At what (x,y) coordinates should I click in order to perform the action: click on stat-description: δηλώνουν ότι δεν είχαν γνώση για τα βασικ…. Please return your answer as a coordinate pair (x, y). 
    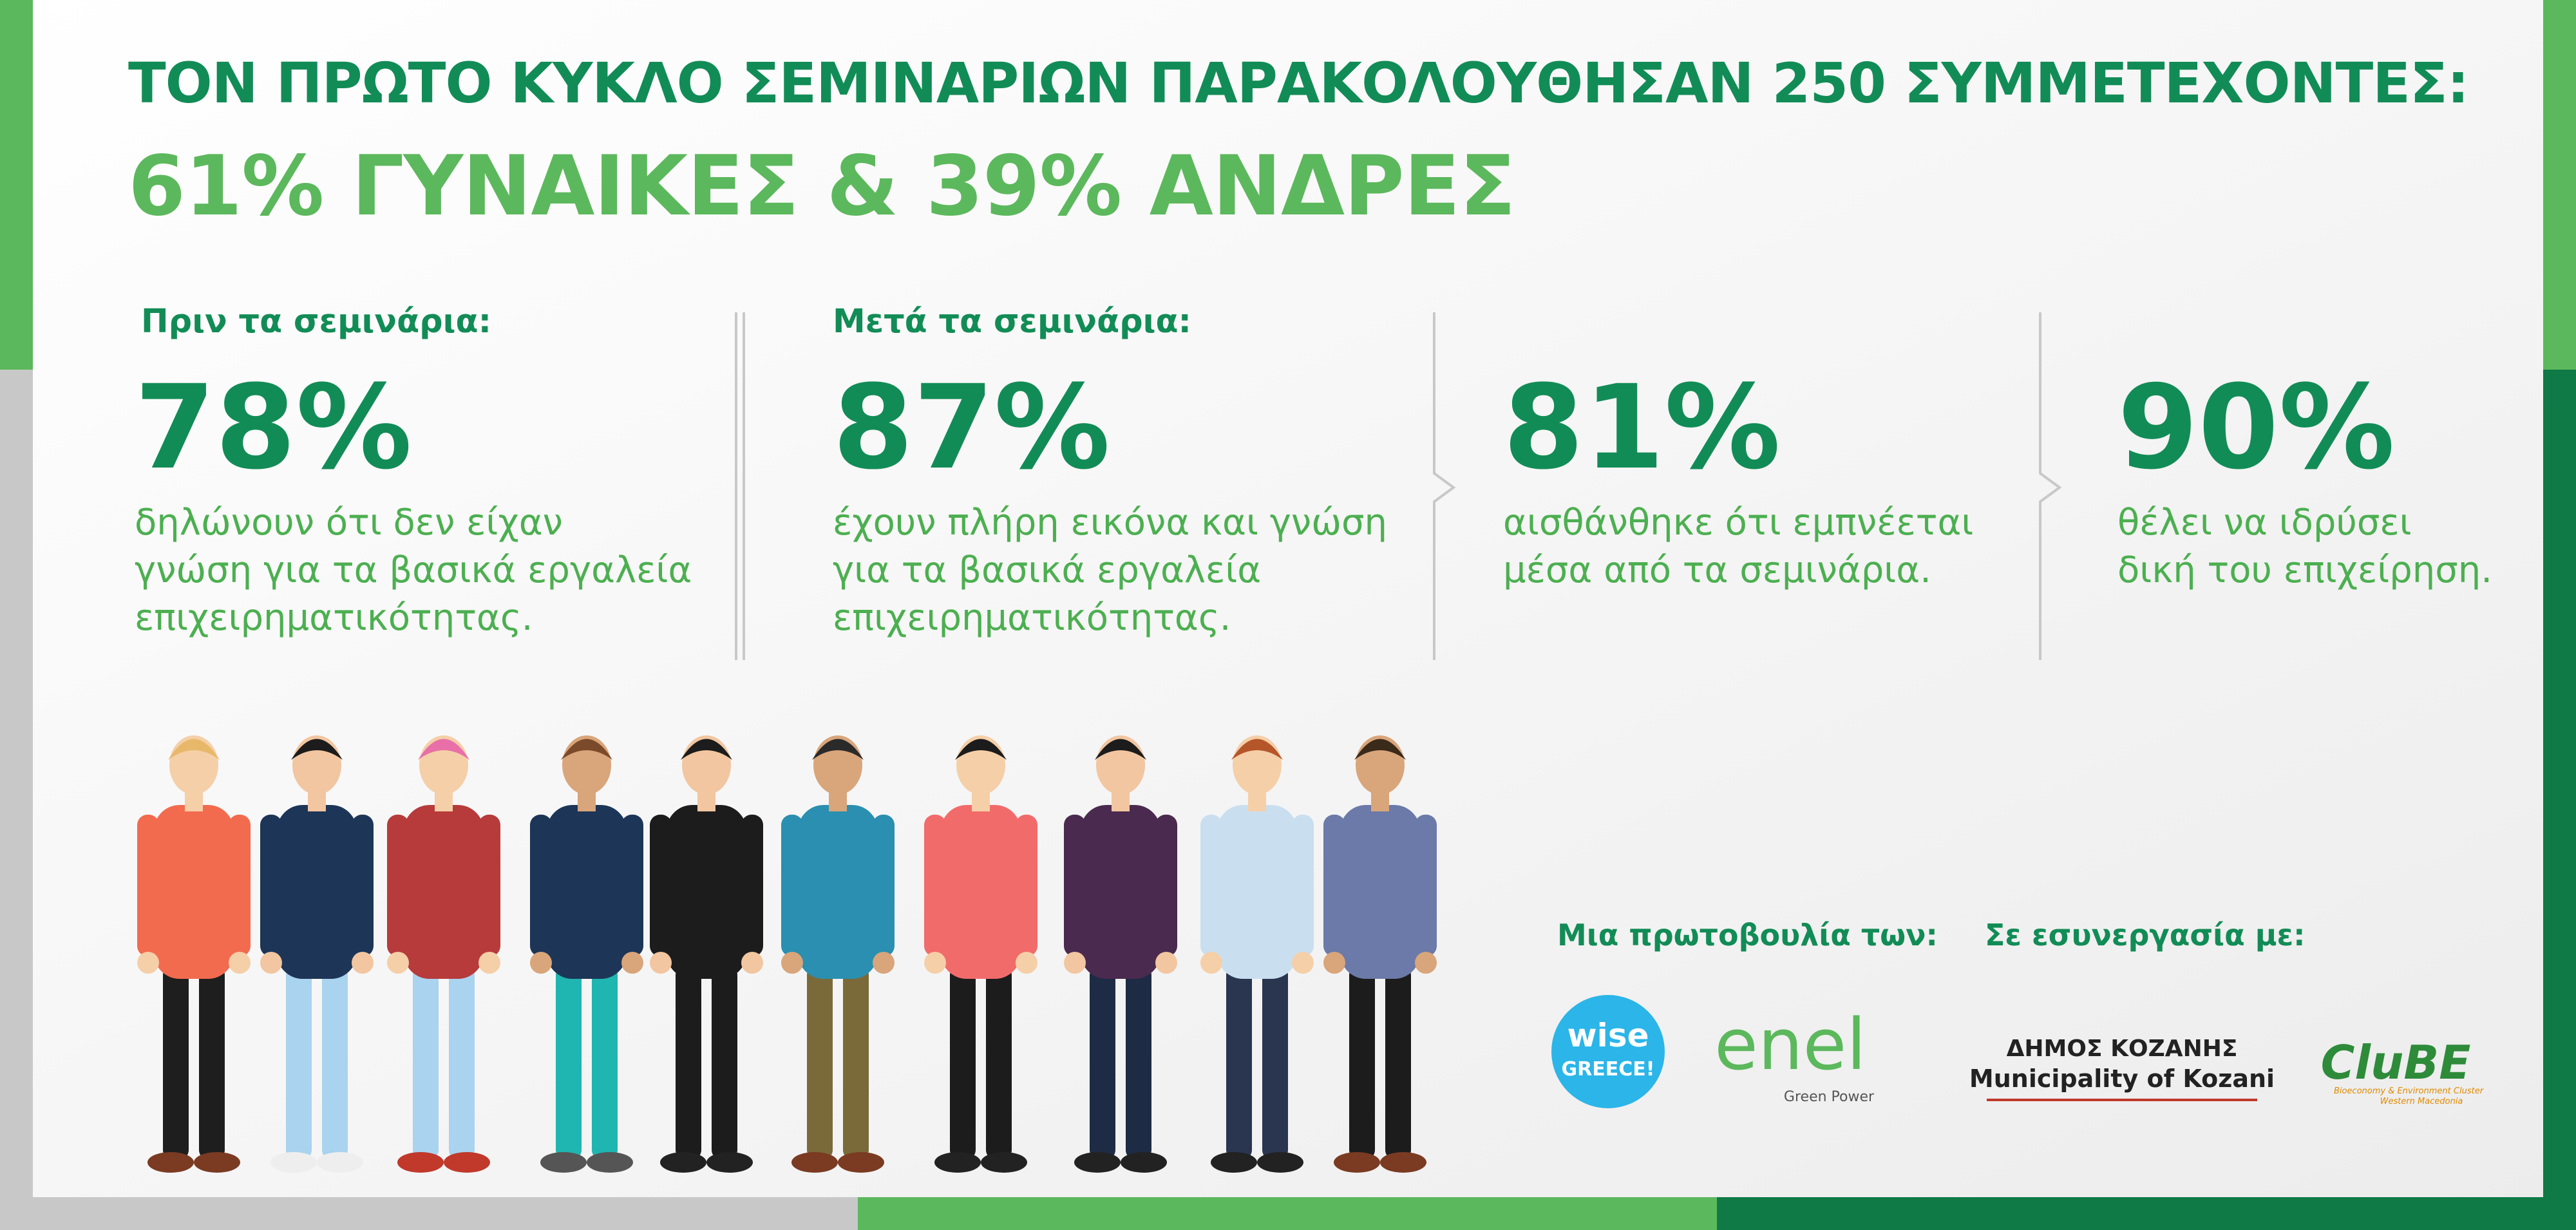
    Looking at the image, I should click on (414, 570).